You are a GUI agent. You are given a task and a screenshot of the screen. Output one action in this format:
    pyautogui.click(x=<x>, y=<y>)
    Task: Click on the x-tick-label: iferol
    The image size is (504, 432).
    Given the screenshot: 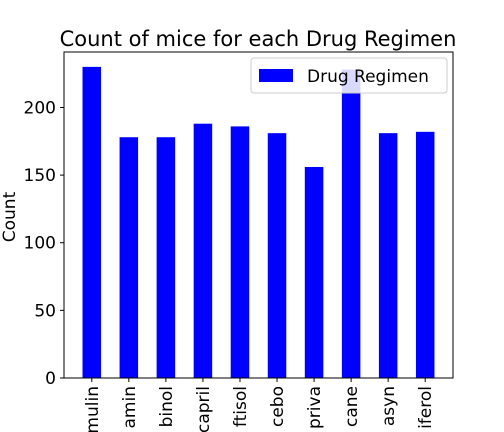 What is the action you would take?
    pyautogui.click(x=426, y=407)
    